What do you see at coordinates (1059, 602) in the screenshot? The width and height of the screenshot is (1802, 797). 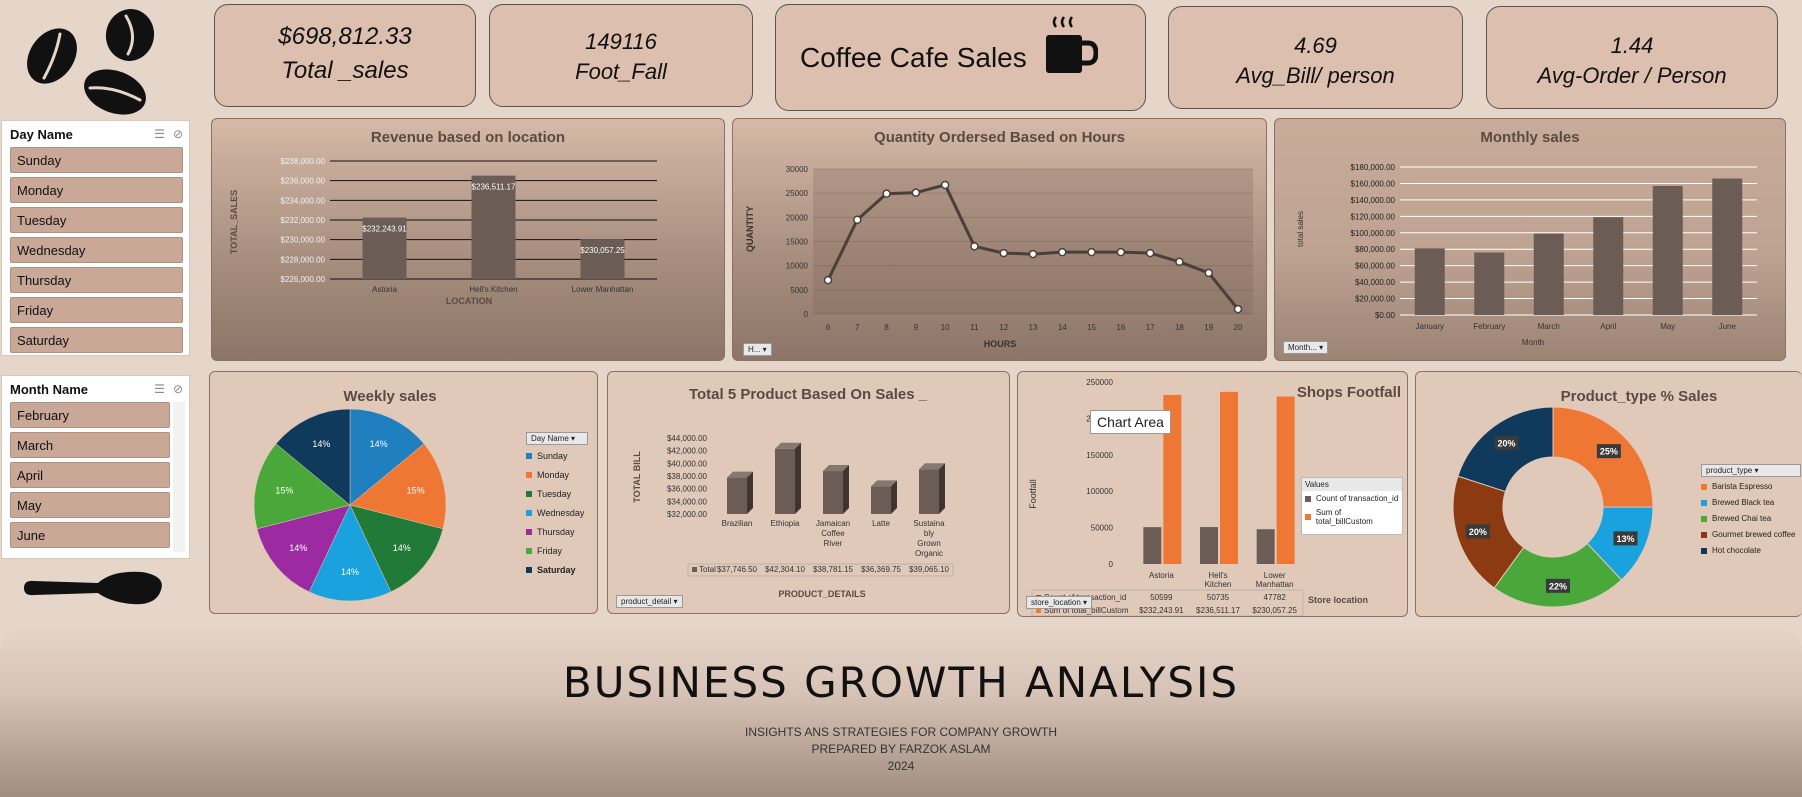 I see `store-location-filter: store_location ▾` at bounding box center [1059, 602].